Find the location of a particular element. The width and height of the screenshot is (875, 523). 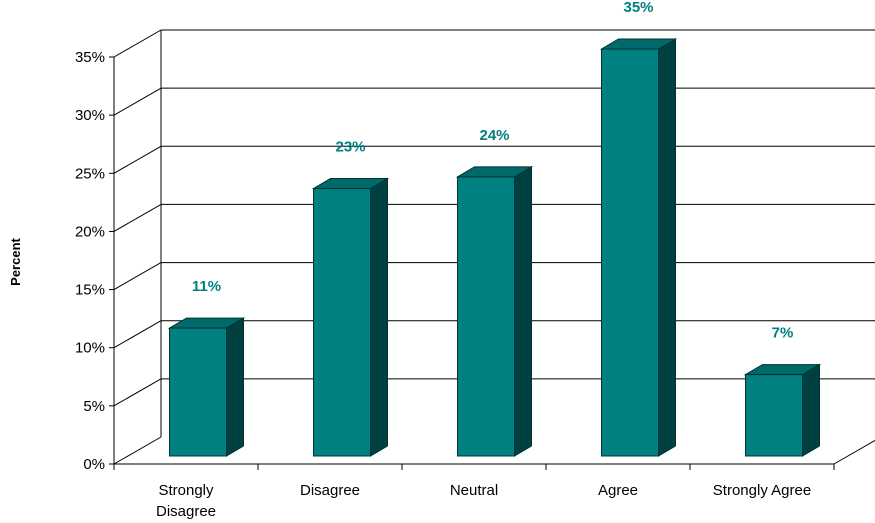

category-label: Strongly Agree is located at coordinates (762, 490).